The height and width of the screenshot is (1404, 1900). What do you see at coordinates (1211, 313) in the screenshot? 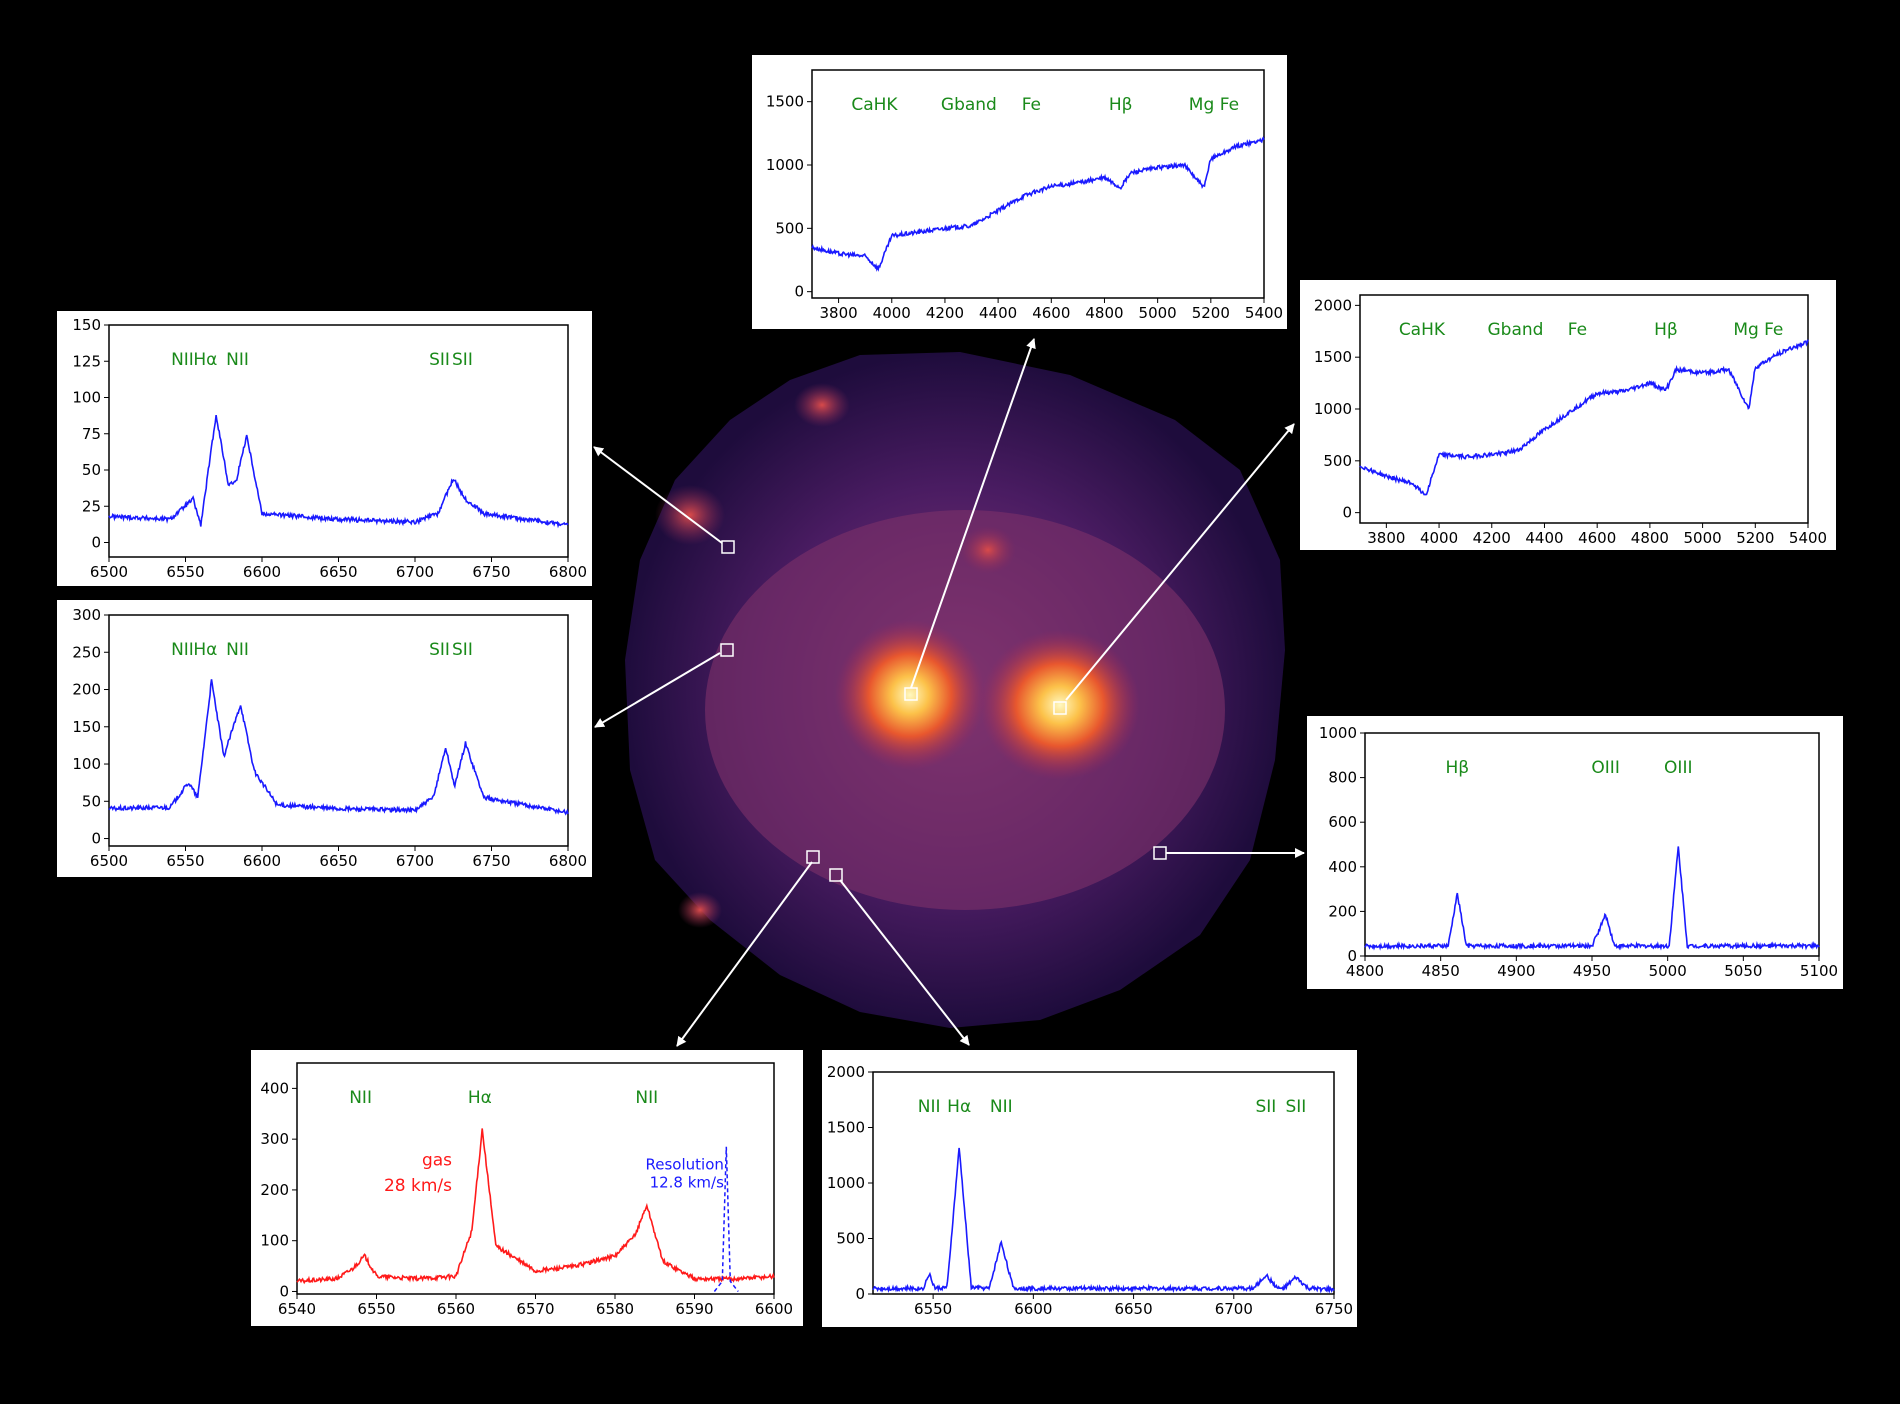
I see `x-tick-label: 5200` at bounding box center [1211, 313].